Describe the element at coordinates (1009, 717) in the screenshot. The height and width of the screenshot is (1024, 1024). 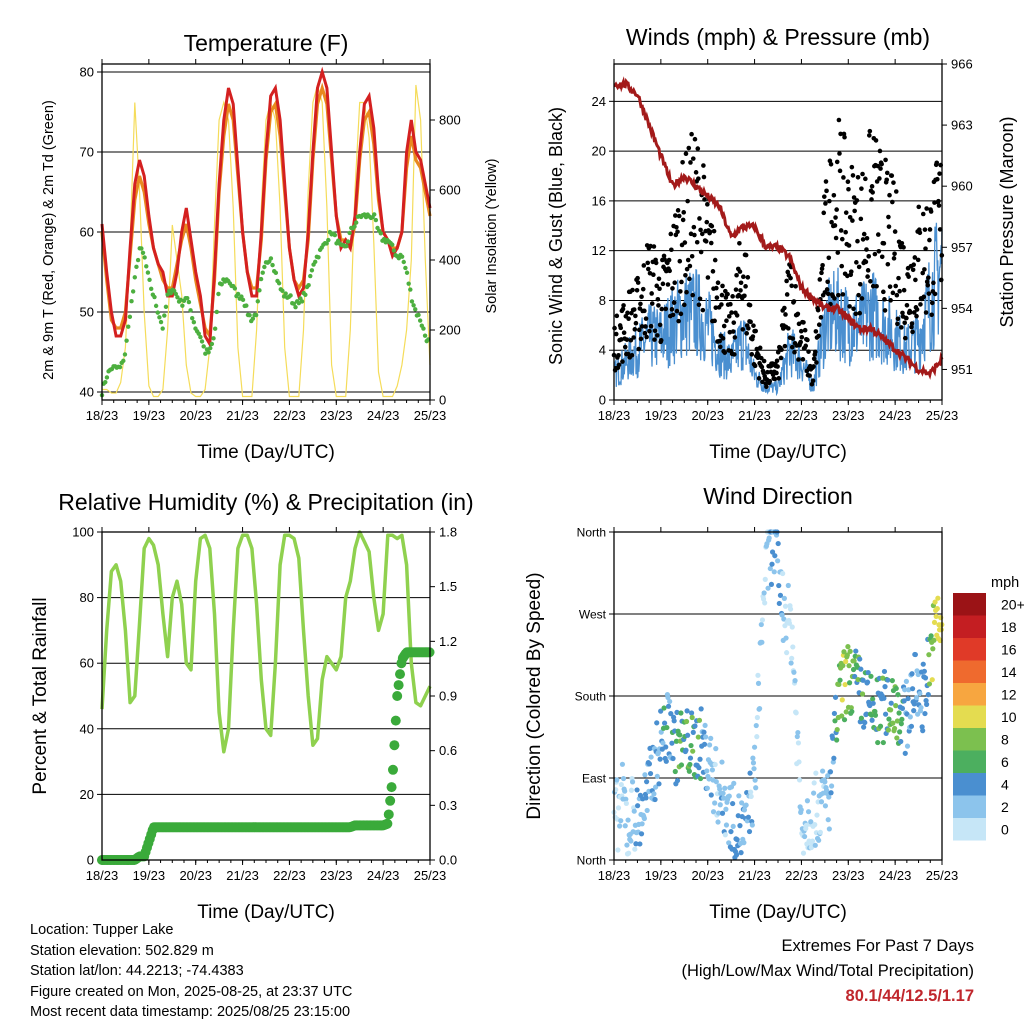
I see `legend-label: 10` at that location.